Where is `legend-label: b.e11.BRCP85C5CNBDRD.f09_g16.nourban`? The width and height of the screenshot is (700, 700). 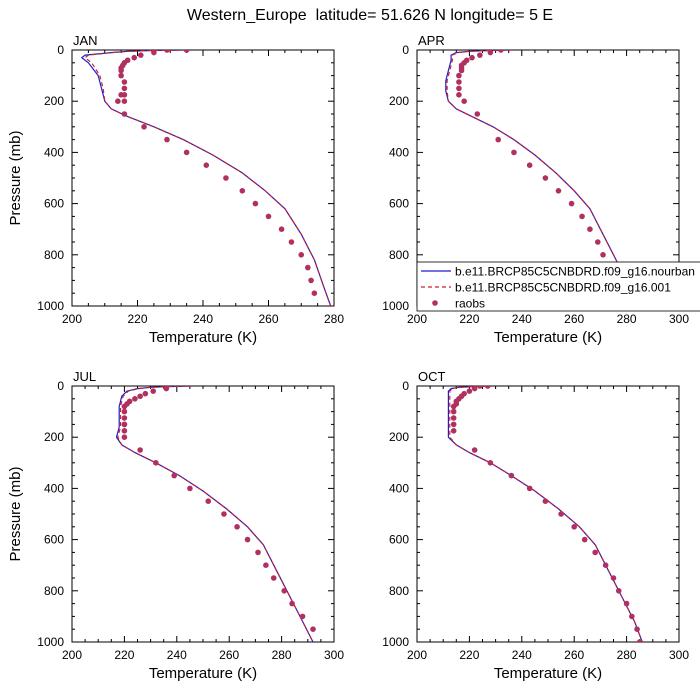 legend-label: b.e11.BRCP85C5CNBDRD.f09_g16.nourban is located at coordinates (575, 272).